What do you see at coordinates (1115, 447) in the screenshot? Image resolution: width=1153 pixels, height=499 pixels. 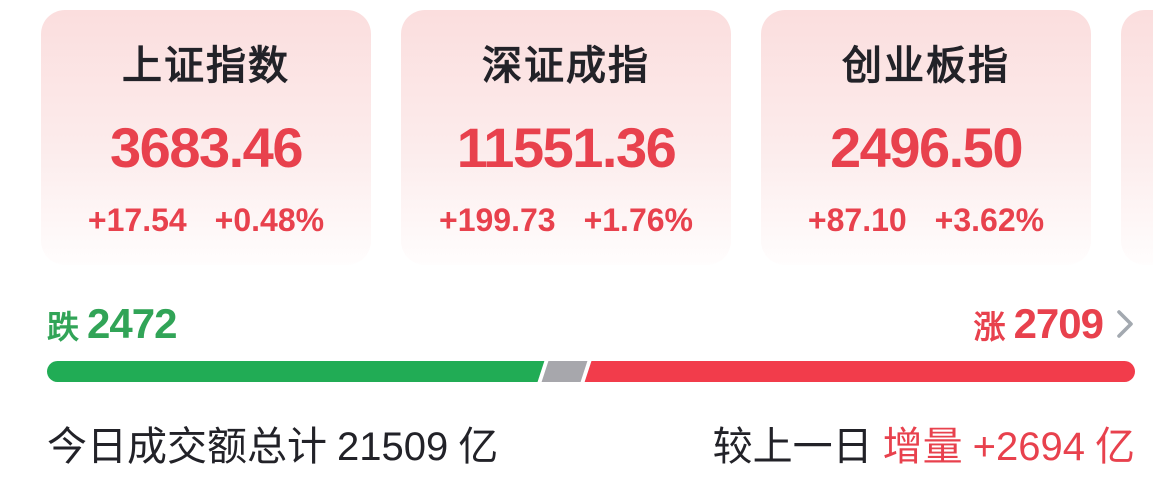 I see `turnover-delta-unit: 亿` at bounding box center [1115, 447].